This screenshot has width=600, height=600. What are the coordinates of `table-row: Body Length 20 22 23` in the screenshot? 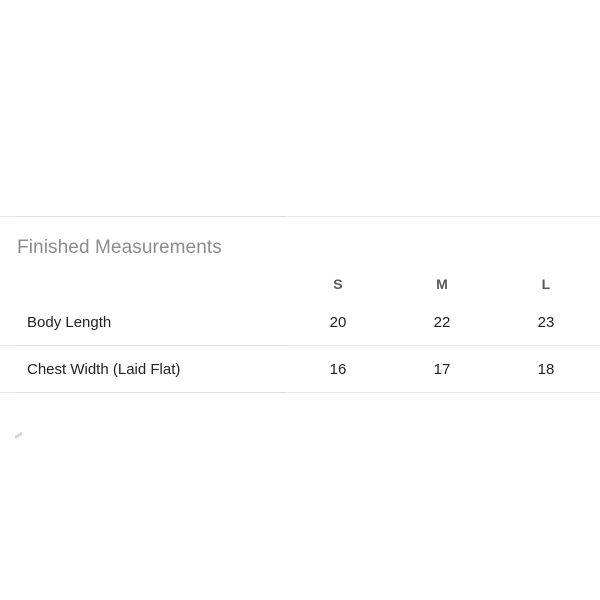 It's located at (300, 322).